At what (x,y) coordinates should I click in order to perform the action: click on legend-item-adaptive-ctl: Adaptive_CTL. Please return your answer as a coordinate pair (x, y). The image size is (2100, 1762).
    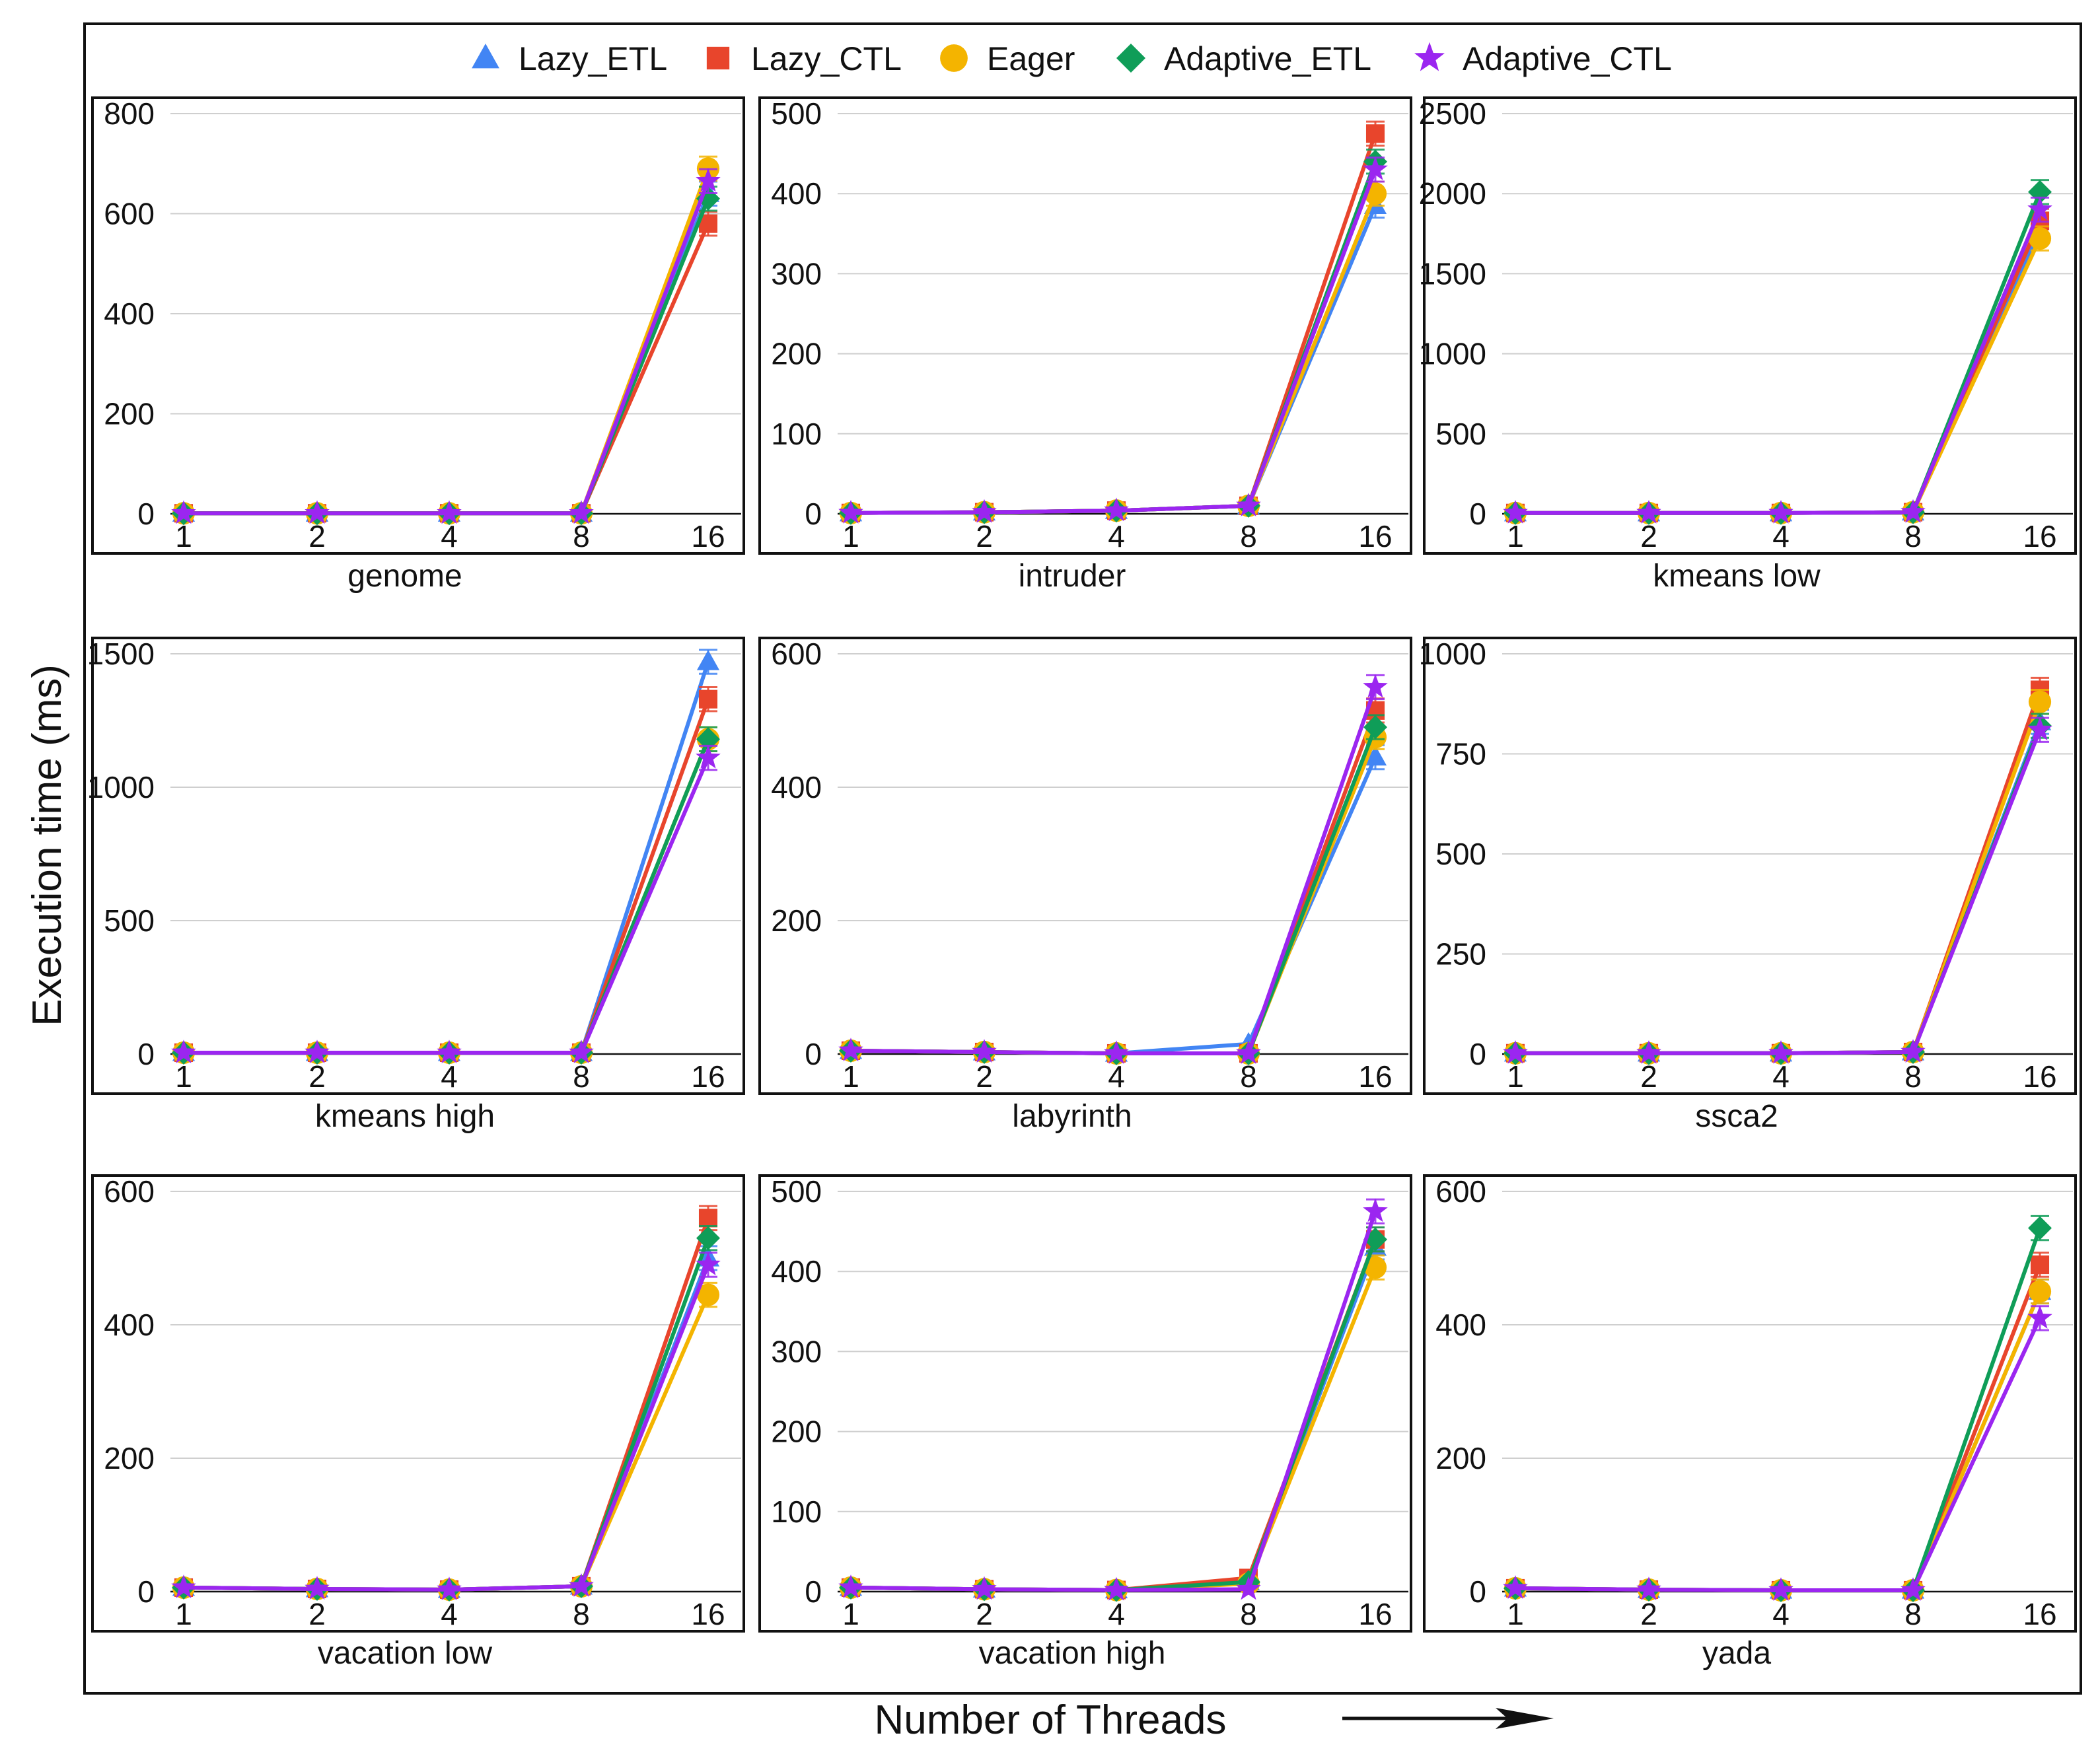
    Looking at the image, I should click on (1543, 58).